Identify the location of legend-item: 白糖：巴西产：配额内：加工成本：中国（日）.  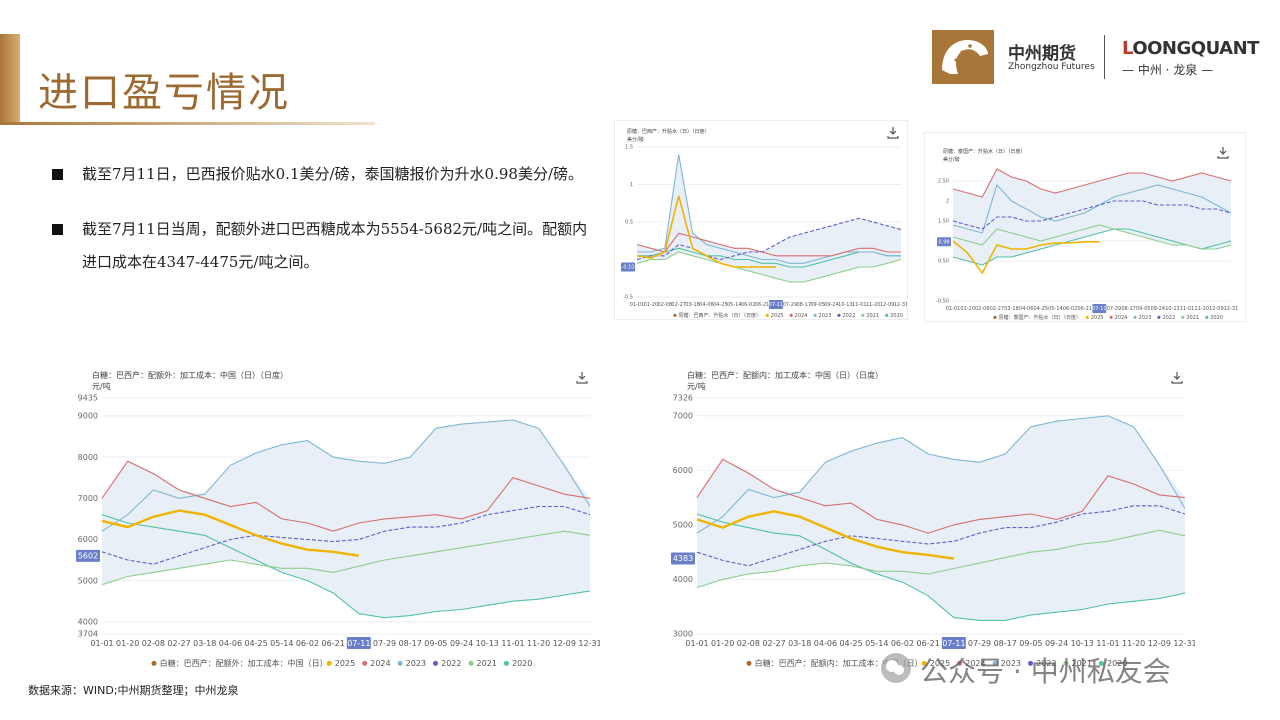
(834, 663).